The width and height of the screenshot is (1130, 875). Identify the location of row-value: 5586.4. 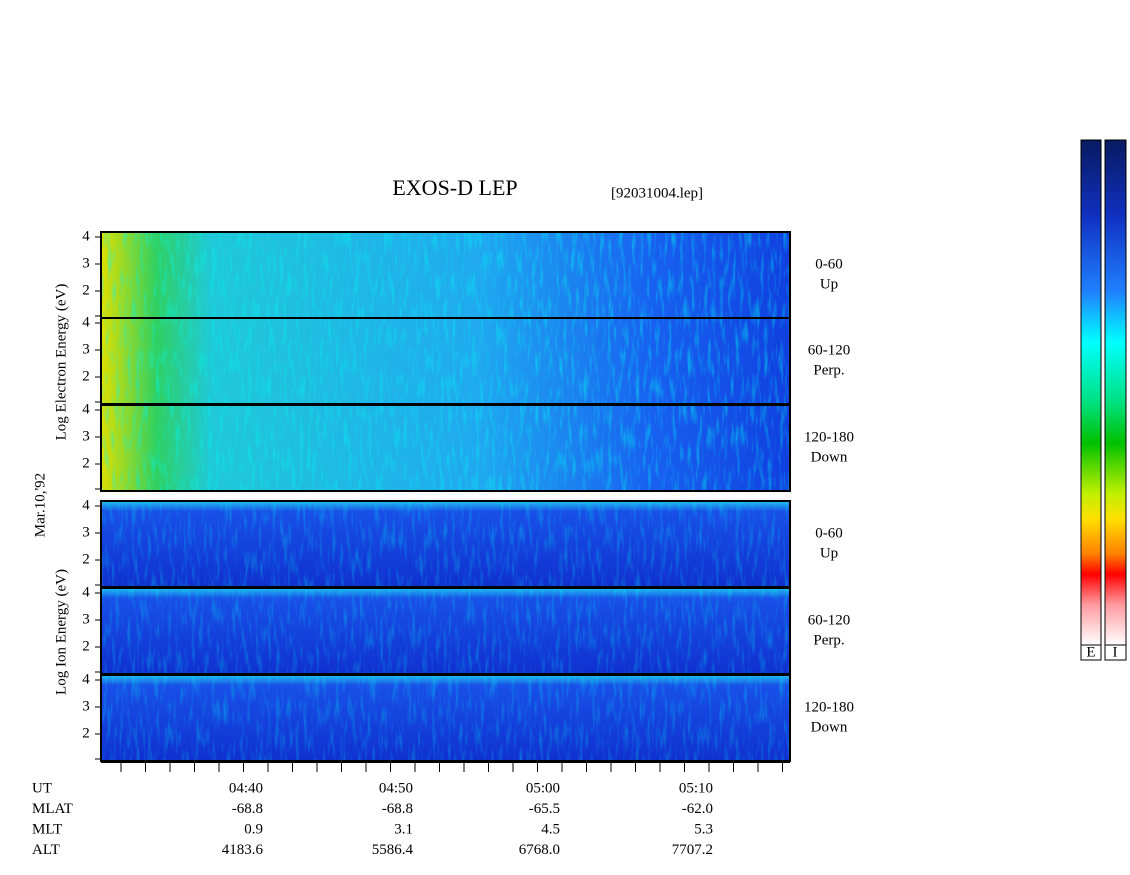
(393, 850).